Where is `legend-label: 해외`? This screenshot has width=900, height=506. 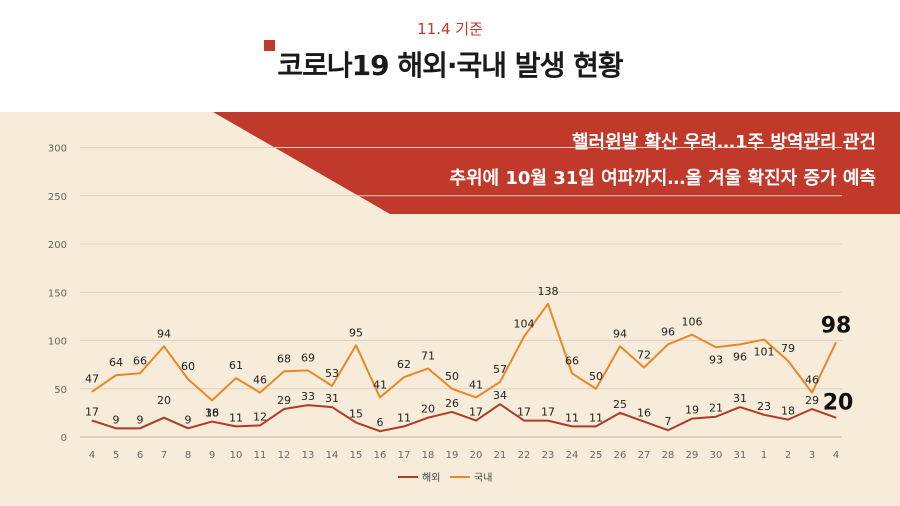 legend-label: 해외 is located at coordinates (431, 477).